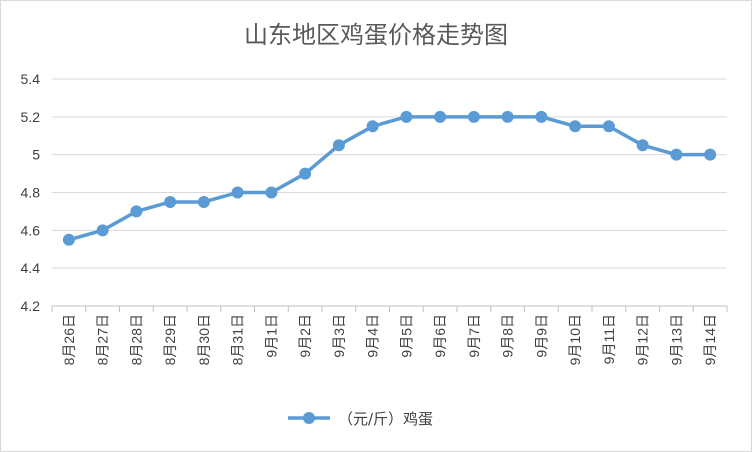 The image size is (752, 452). Describe the element at coordinates (305, 336) in the screenshot. I see `x-tick-label: 9月2日` at that location.